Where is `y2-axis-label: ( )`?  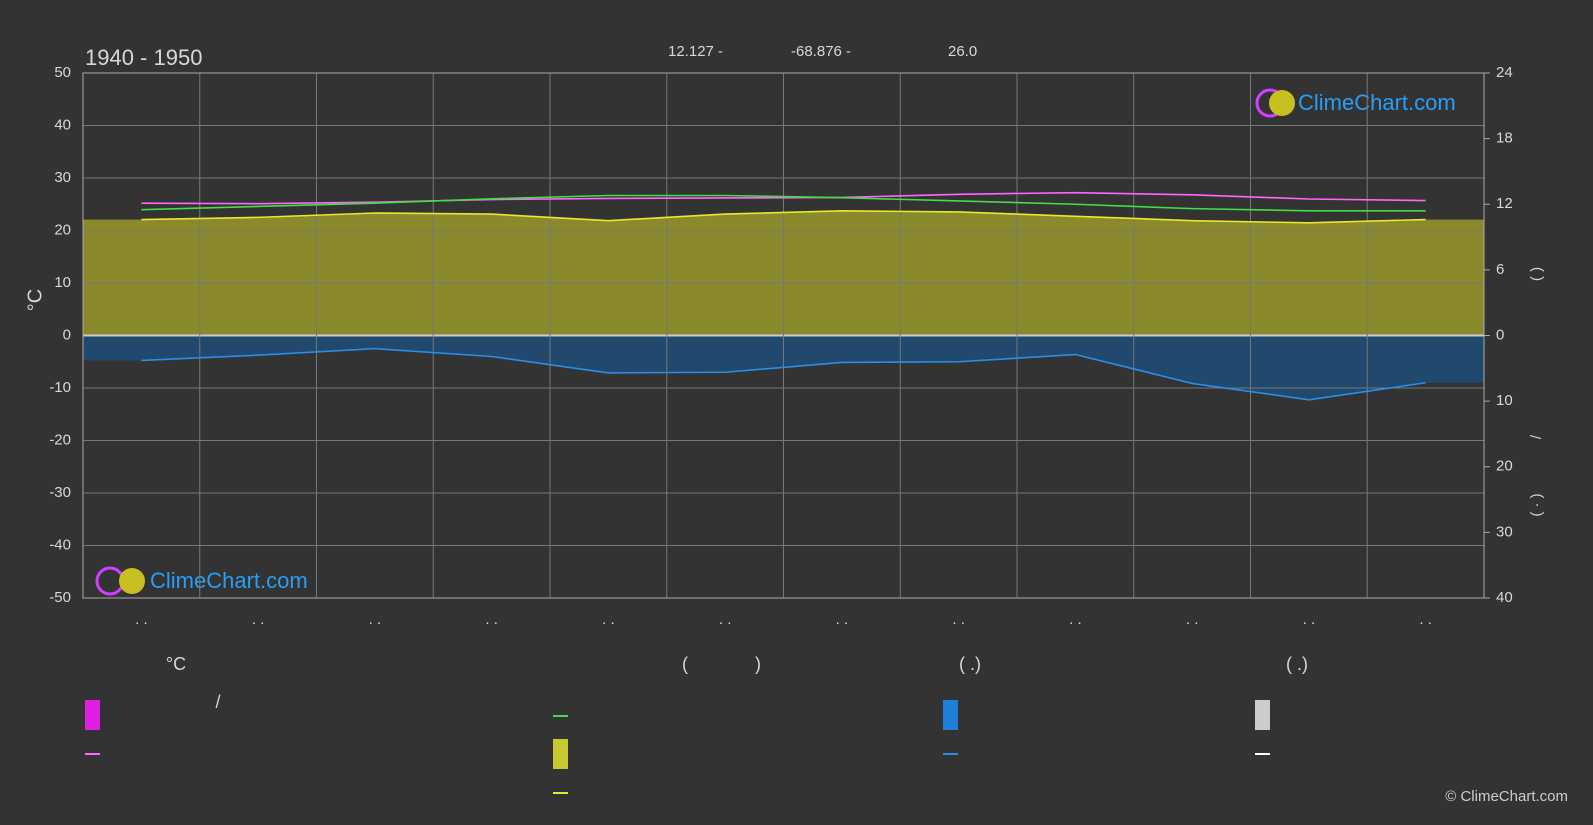
y2-axis-label: ( ) is located at coordinates (1536, 274).